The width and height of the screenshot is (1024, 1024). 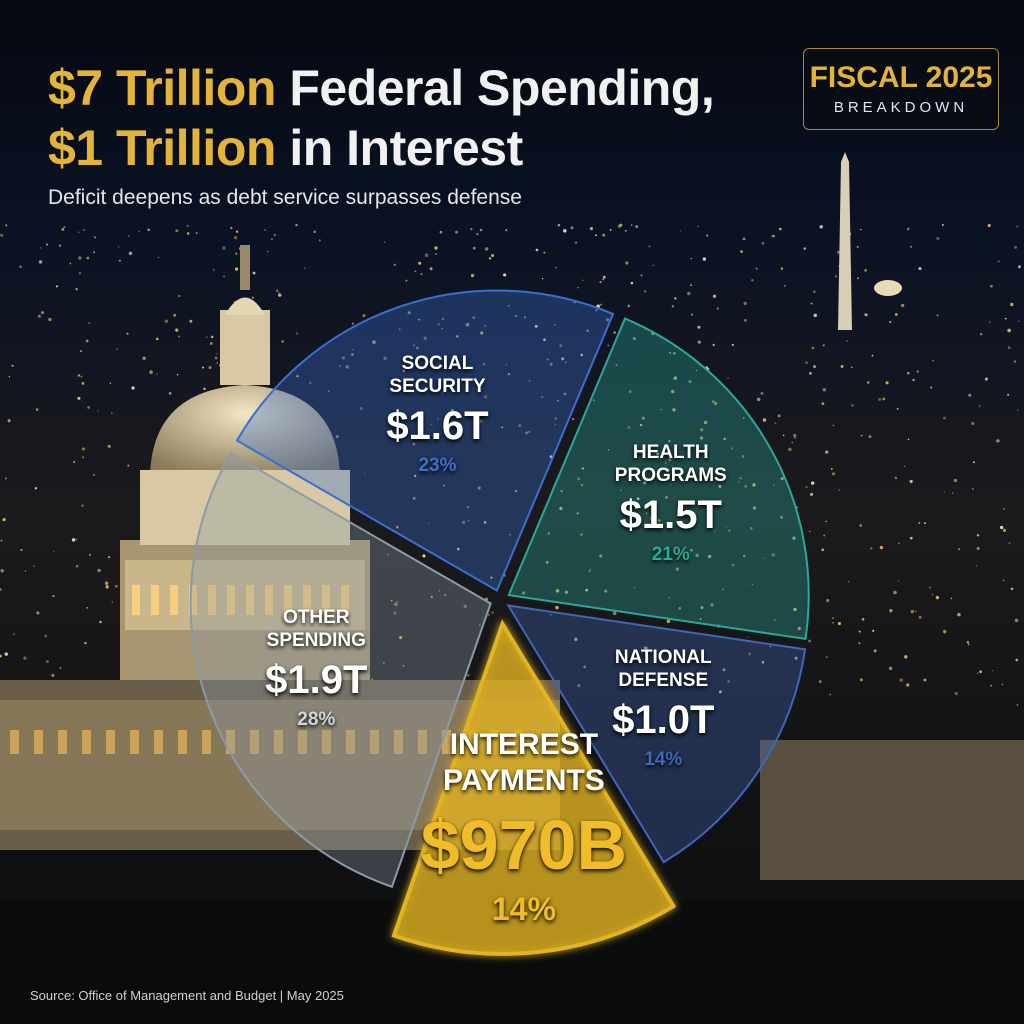 What do you see at coordinates (524, 827) in the screenshot?
I see `slice-label: INTEREST PAYMENTS $970B 14%` at bounding box center [524, 827].